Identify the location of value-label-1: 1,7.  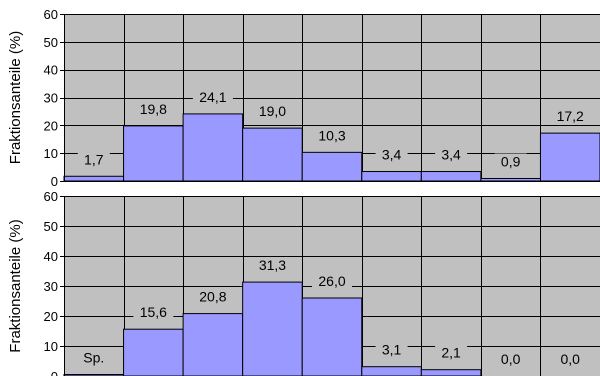
(94, 159).